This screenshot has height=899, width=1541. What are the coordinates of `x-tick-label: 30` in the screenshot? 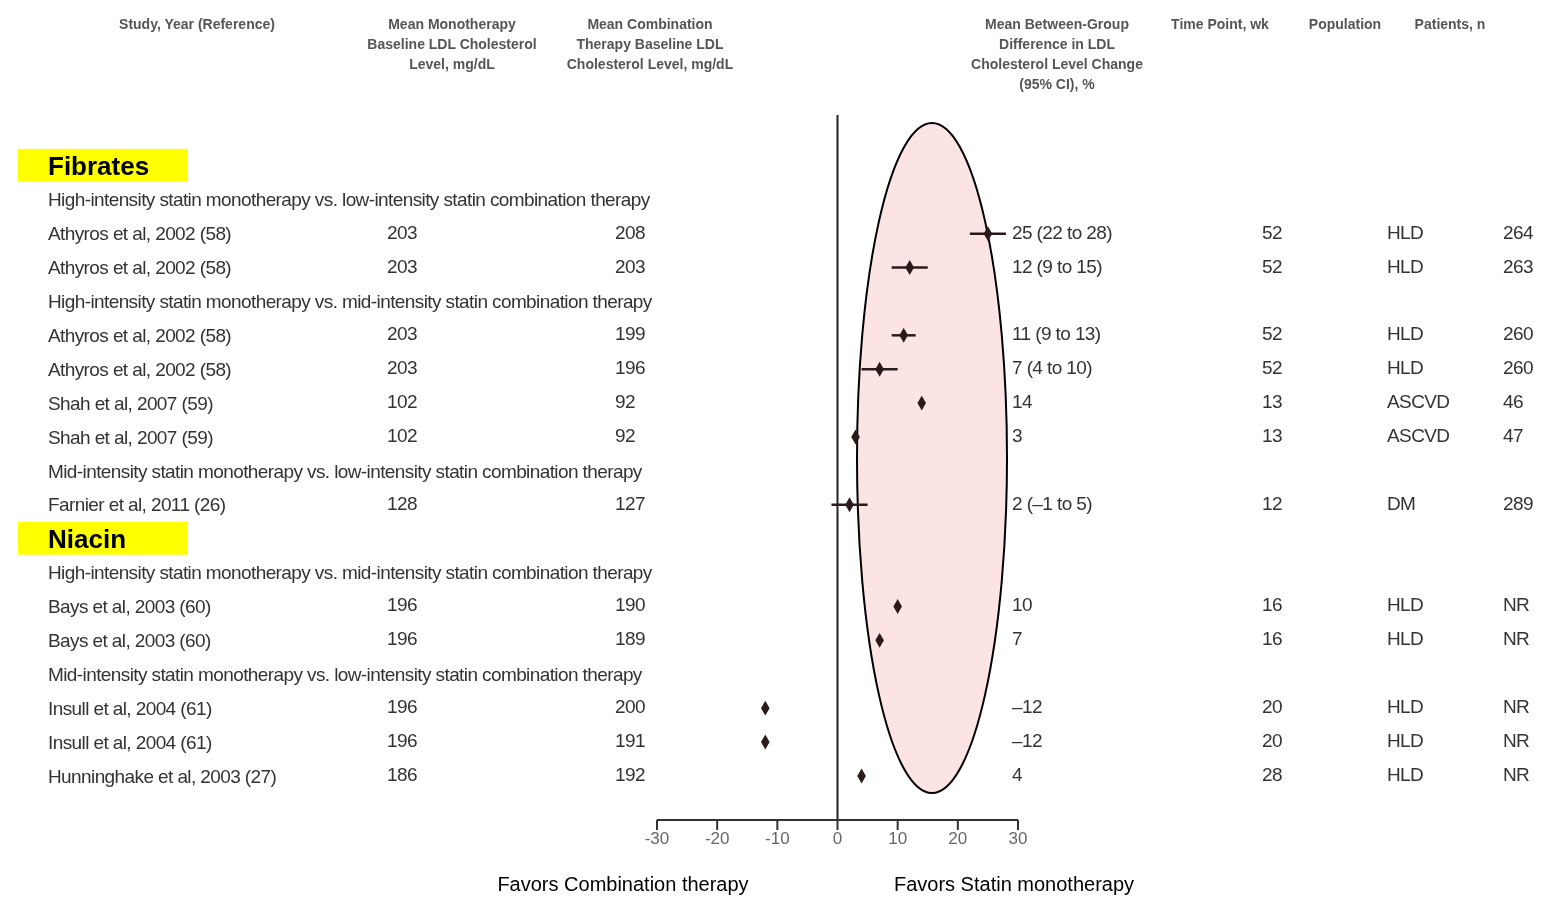 It's located at (1018, 839).